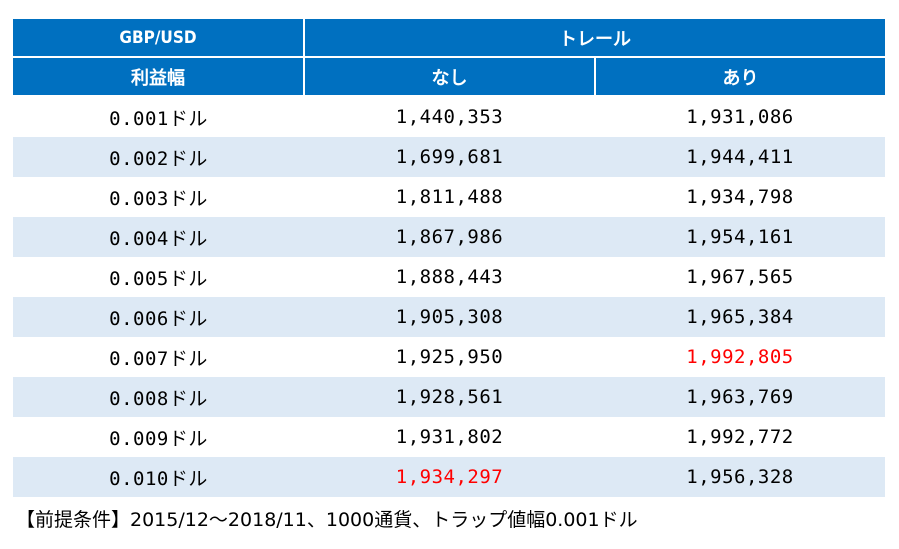  I want to click on cell-trail-with: 1,967,565, so click(740, 277).